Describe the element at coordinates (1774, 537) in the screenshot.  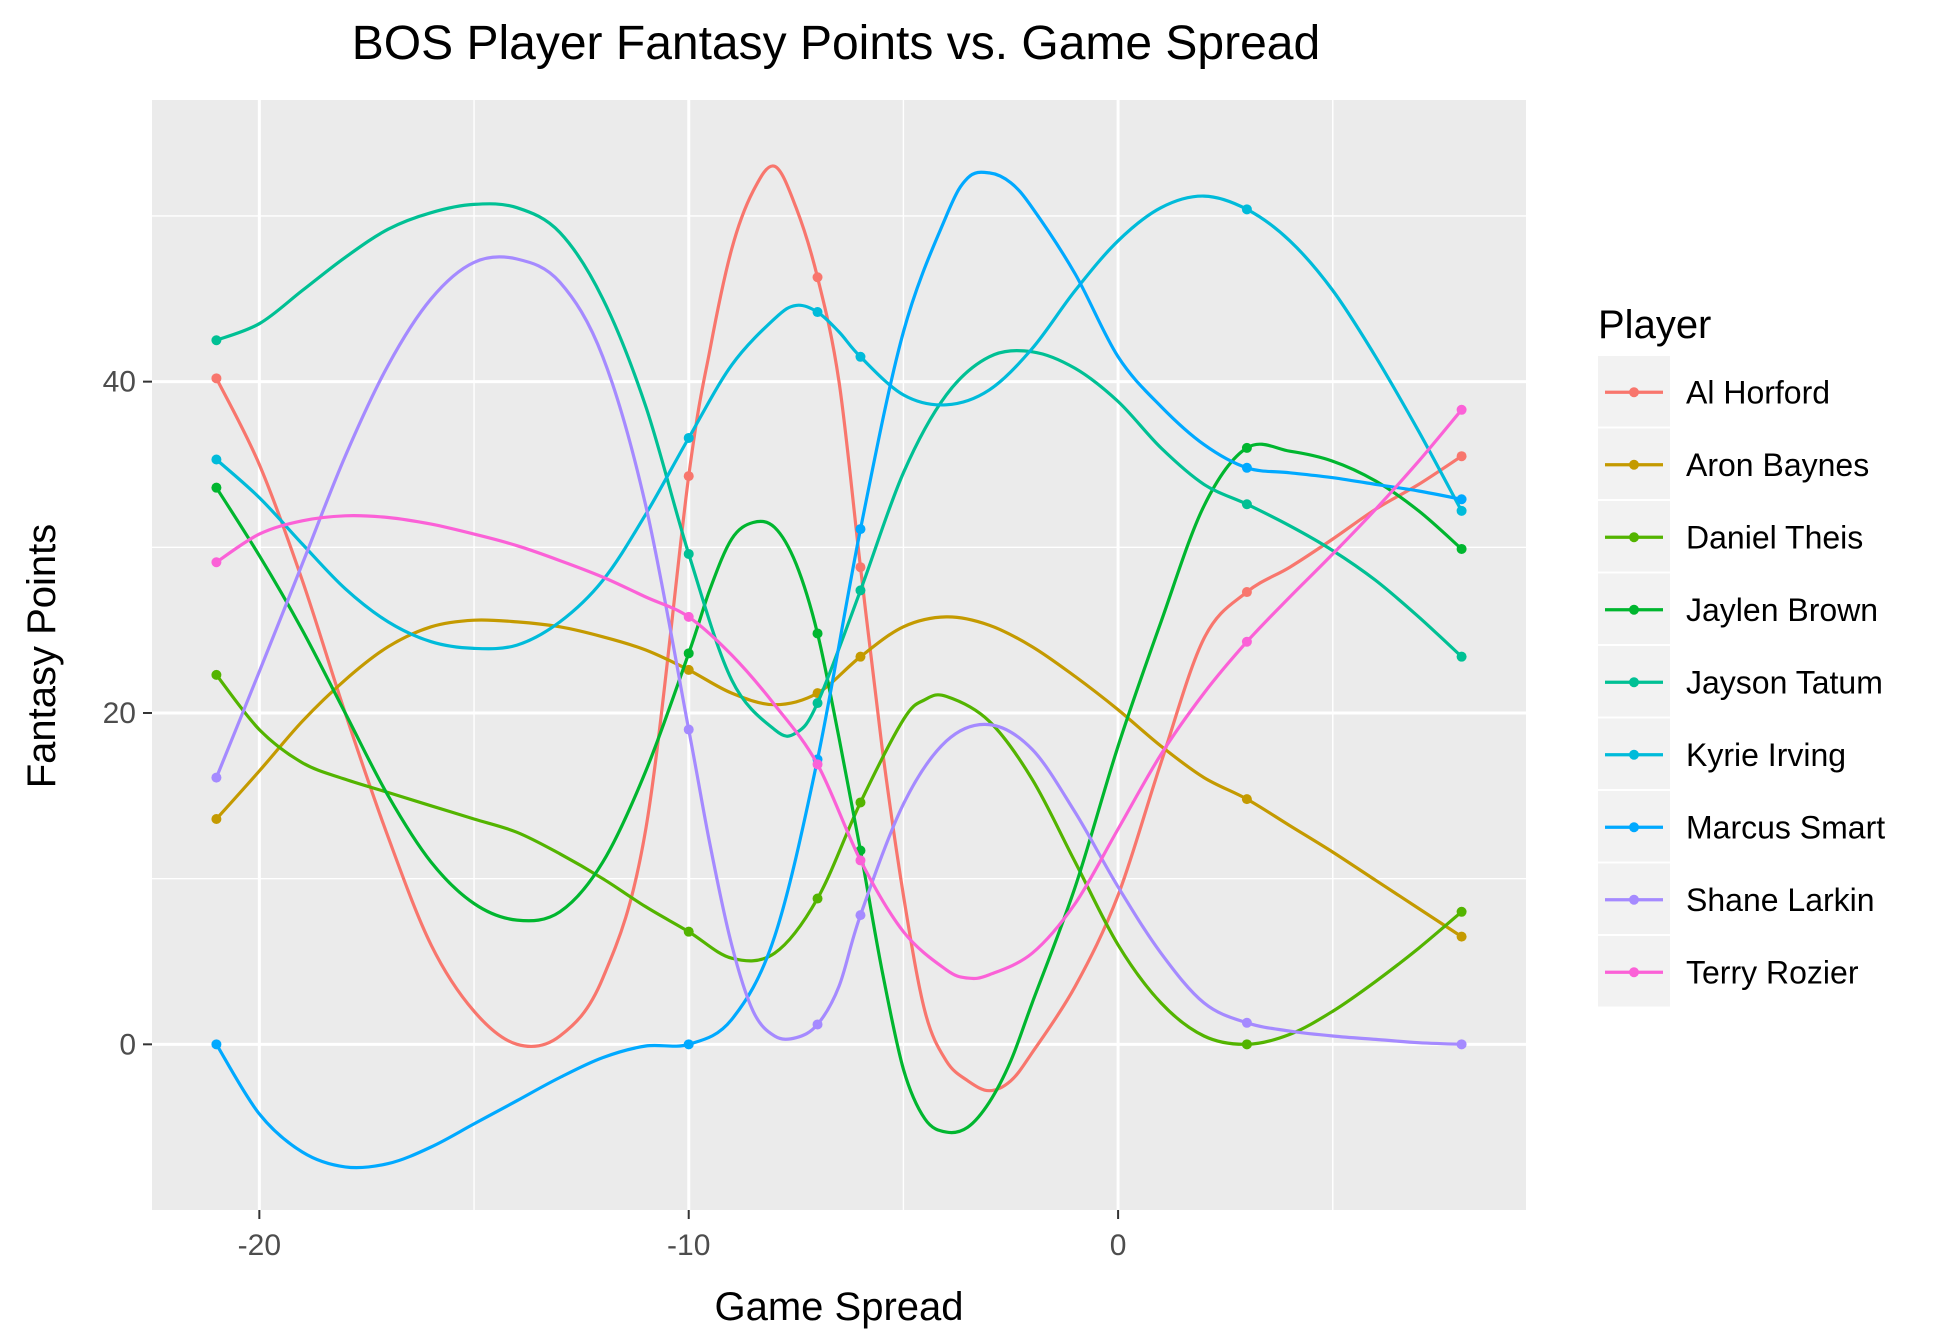
I see `legend-label: Daniel Theis` at that location.